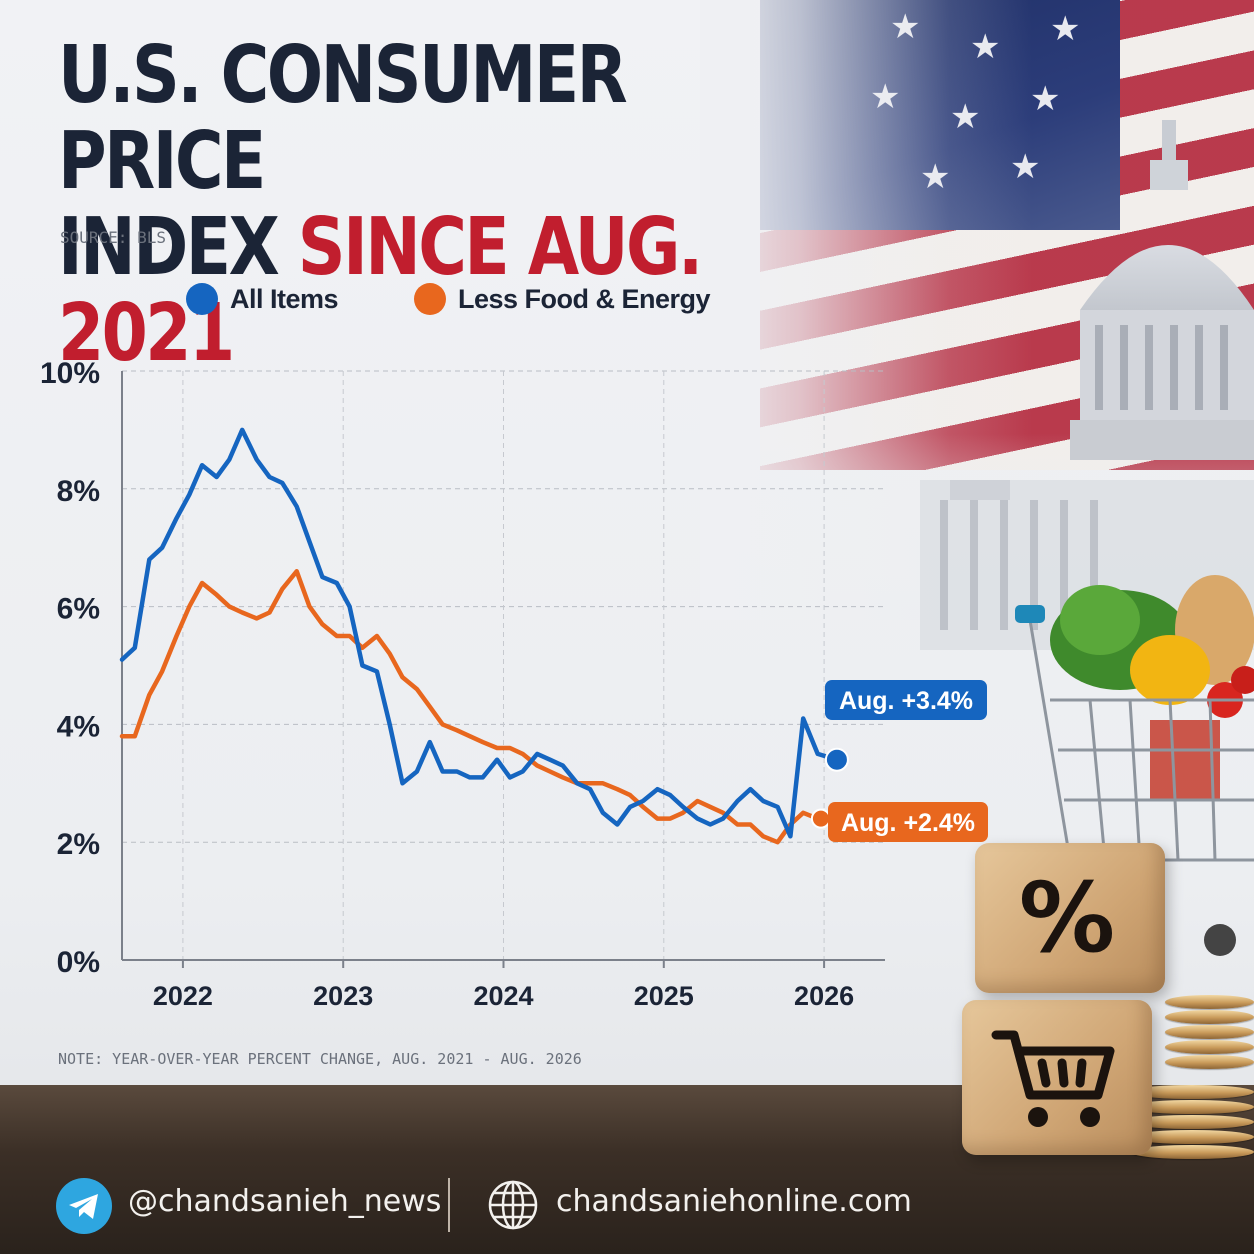  Describe the element at coordinates (78, 491) in the screenshot. I see `y-tick-label: 8%` at that location.